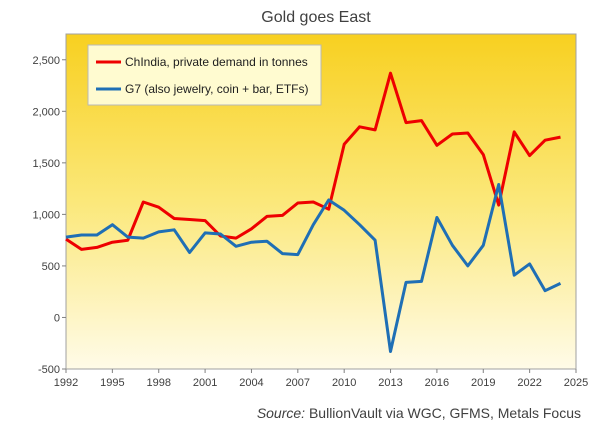 Image resolution: width=595 pixels, height=432 pixels. What do you see at coordinates (529, 383) in the screenshot?
I see `x-tick-label: 2022` at bounding box center [529, 383].